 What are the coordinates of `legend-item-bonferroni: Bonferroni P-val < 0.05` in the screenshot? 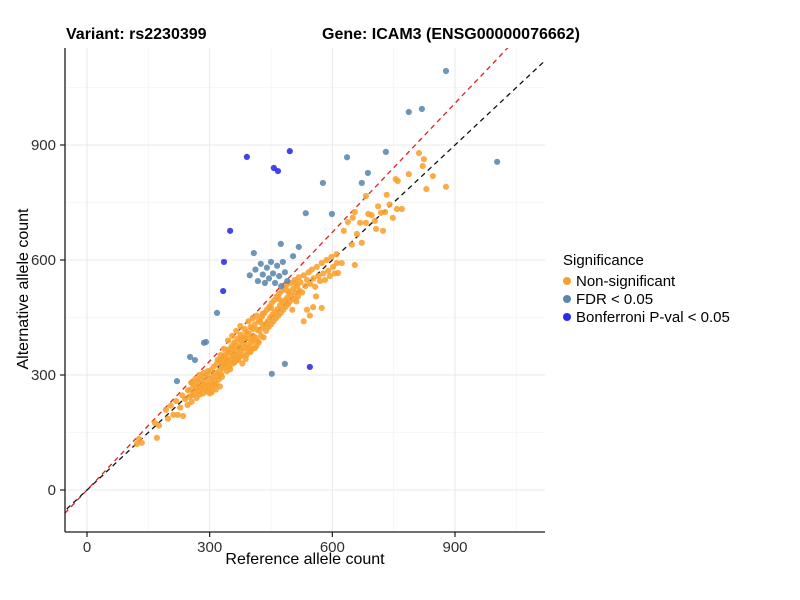 It's located at (646, 317).